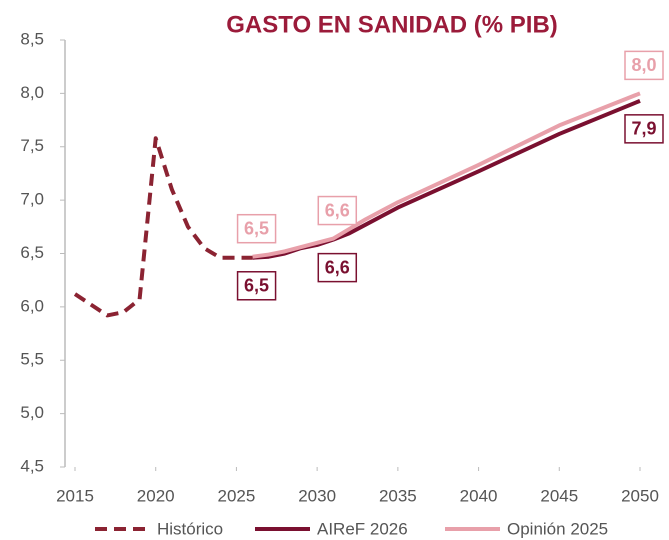  What do you see at coordinates (557, 528) in the screenshot?
I see `legend-label: Opinión 2025` at bounding box center [557, 528].